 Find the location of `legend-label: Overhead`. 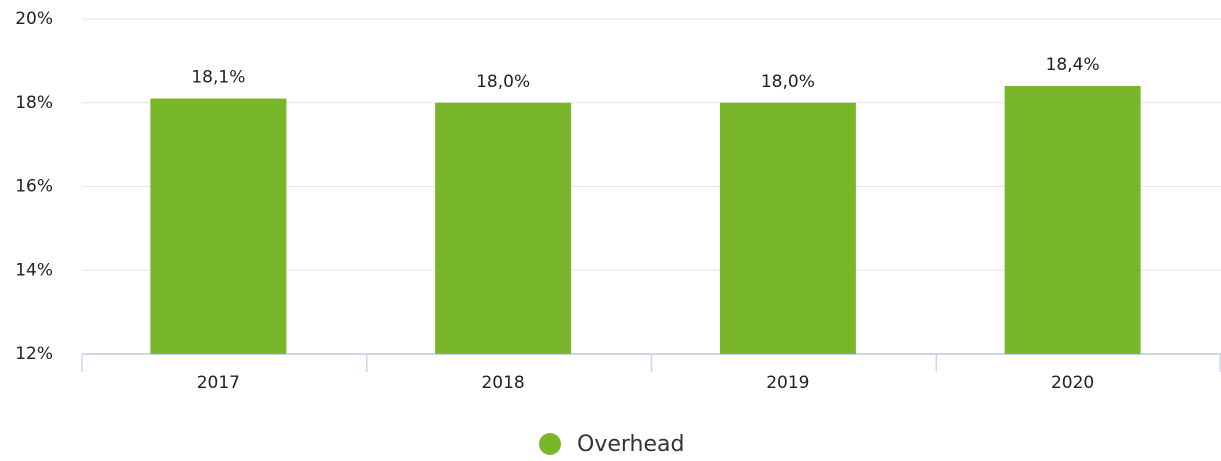

legend-label: Overhead is located at coordinates (630, 444).